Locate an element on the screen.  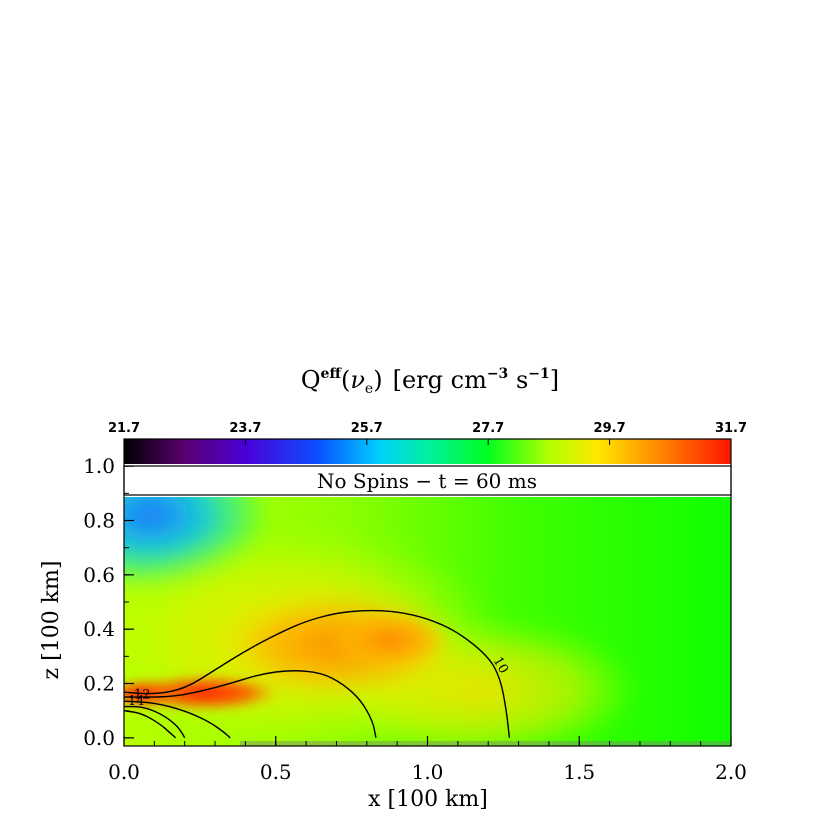
contour-label: 14 is located at coordinates (136, 701).